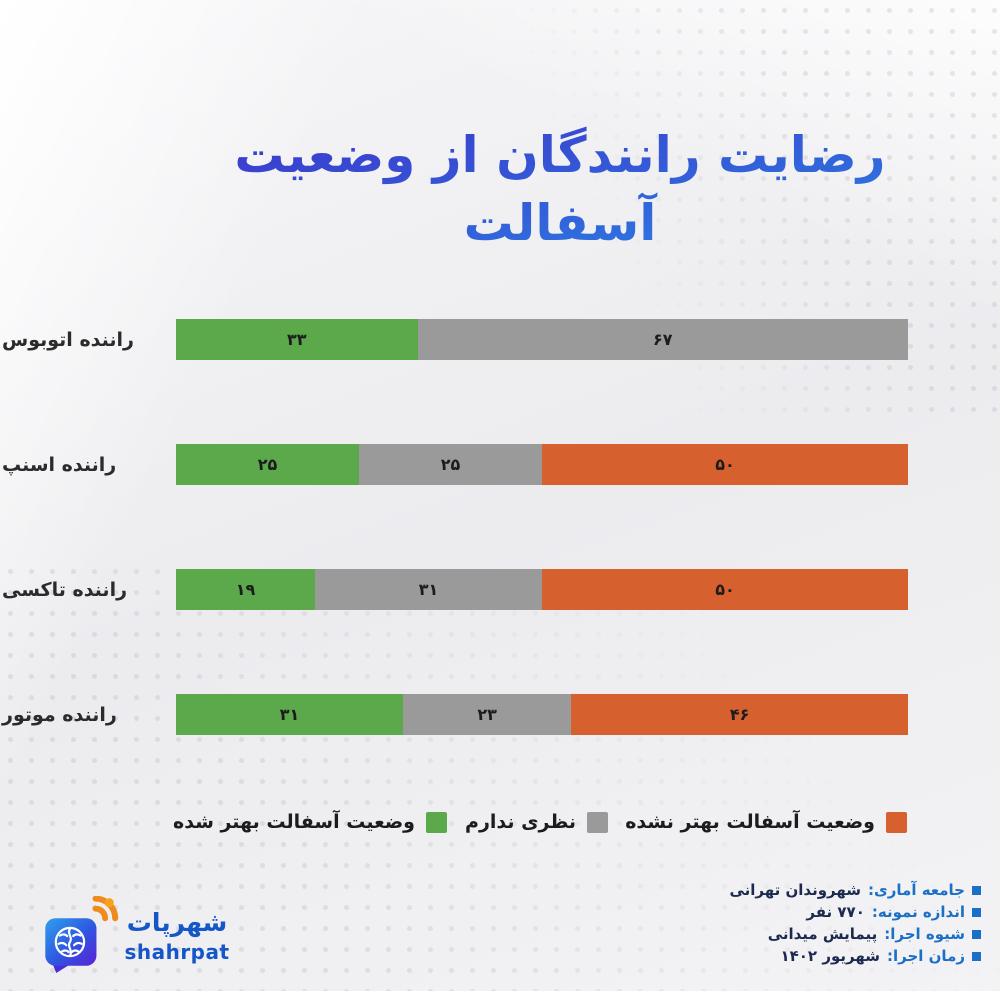  What do you see at coordinates (560, 189) in the screenshot?
I see `chart-title: رضایت رانندگان از وضعیت آسفالت` at bounding box center [560, 189].